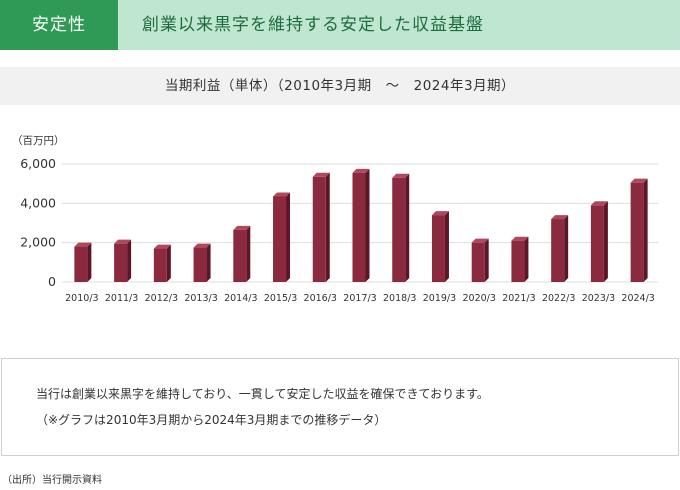  What do you see at coordinates (262, 394) in the screenshot?
I see `note-line-1: 当行は創業以来黒字を維持しており、一貫して安定した収益を確保できております。` at bounding box center [262, 394].